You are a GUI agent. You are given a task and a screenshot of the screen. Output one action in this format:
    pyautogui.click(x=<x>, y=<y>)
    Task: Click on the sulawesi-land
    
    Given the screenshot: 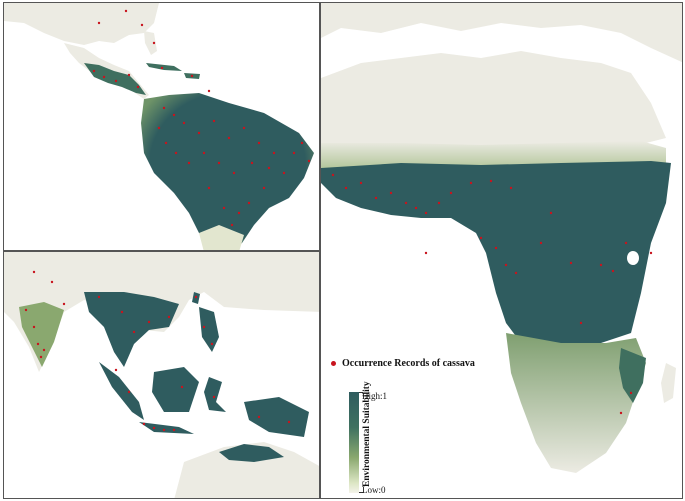 What is the action you would take?
    pyautogui.click(x=215, y=394)
    